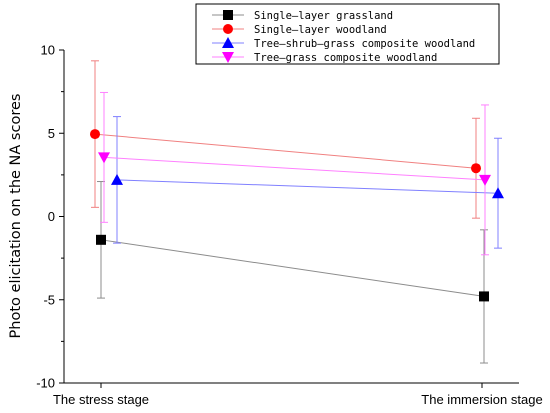  Describe the element at coordinates (364, 44) in the screenshot. I see `legend-entry: Tree—shrub—grass composite woodland` at that location.